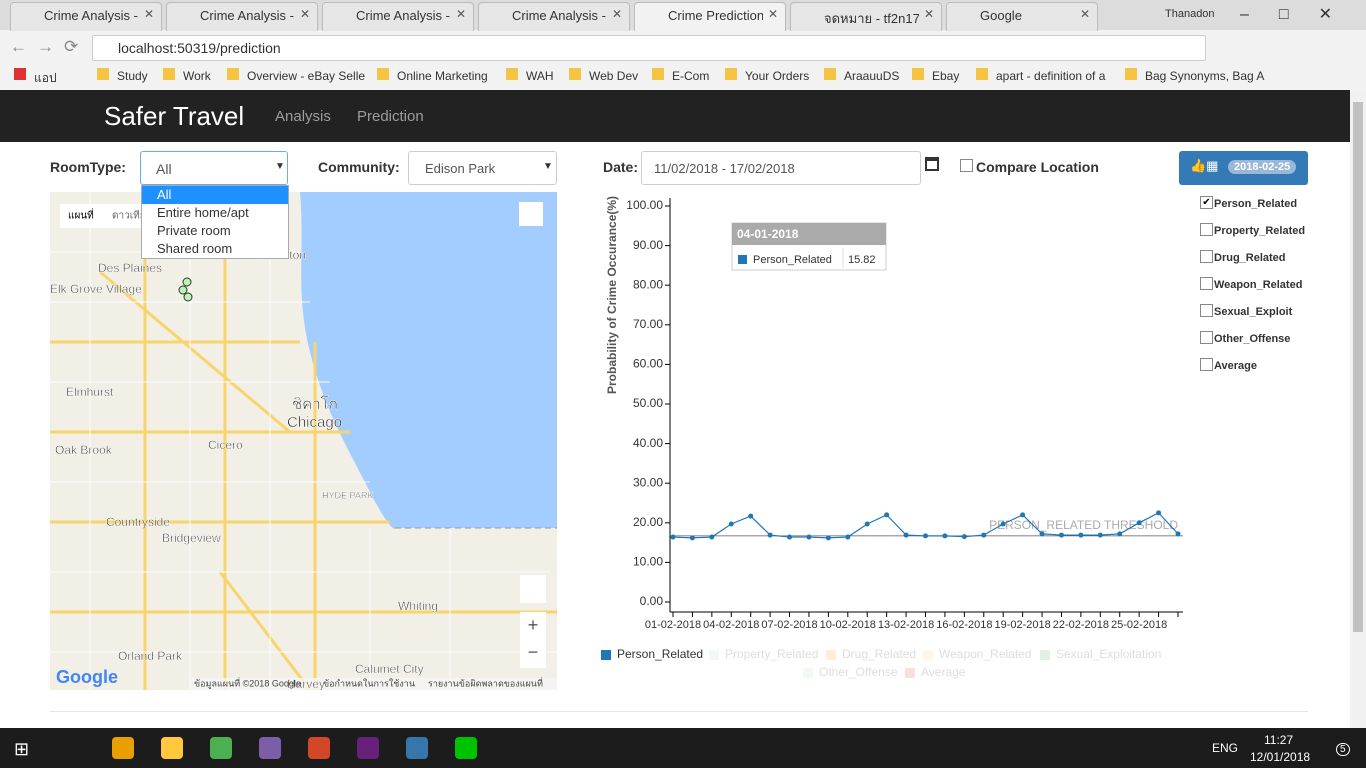 This screenshot has height=768, width=1366. Describe the element at coordinates (848, 625) in the screenshot. I see `x-tick-label: 10-02-2018` at that location.